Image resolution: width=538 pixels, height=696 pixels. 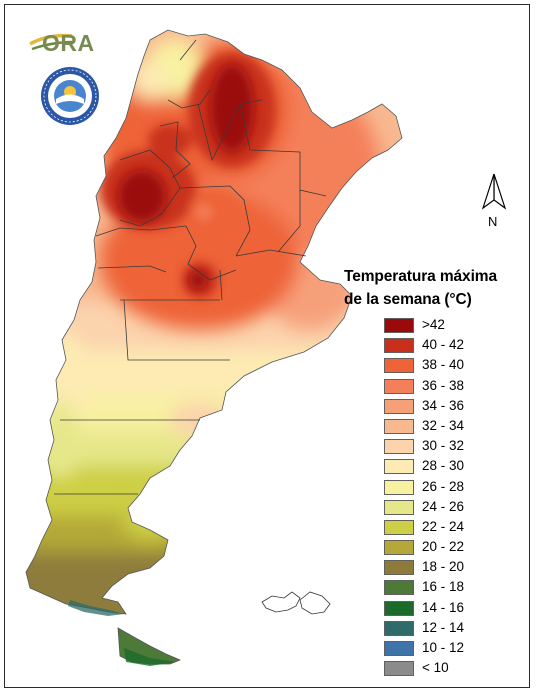 I want to click on legend-item: 30 - 32, so click(x=454, y=447).